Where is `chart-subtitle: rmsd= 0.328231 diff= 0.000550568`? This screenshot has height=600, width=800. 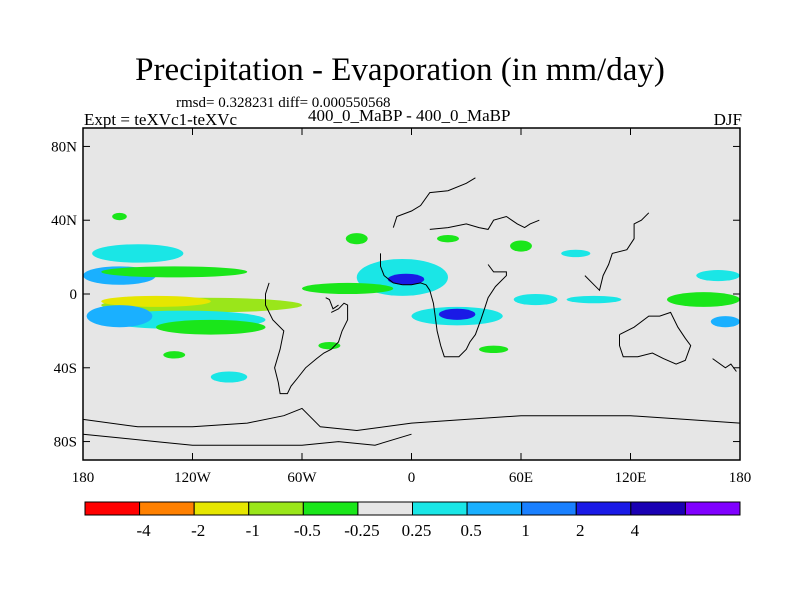
chart-subtitle: rmsd= 0.328231 diff= 0.000550568 is located at coordinates (283, 103).